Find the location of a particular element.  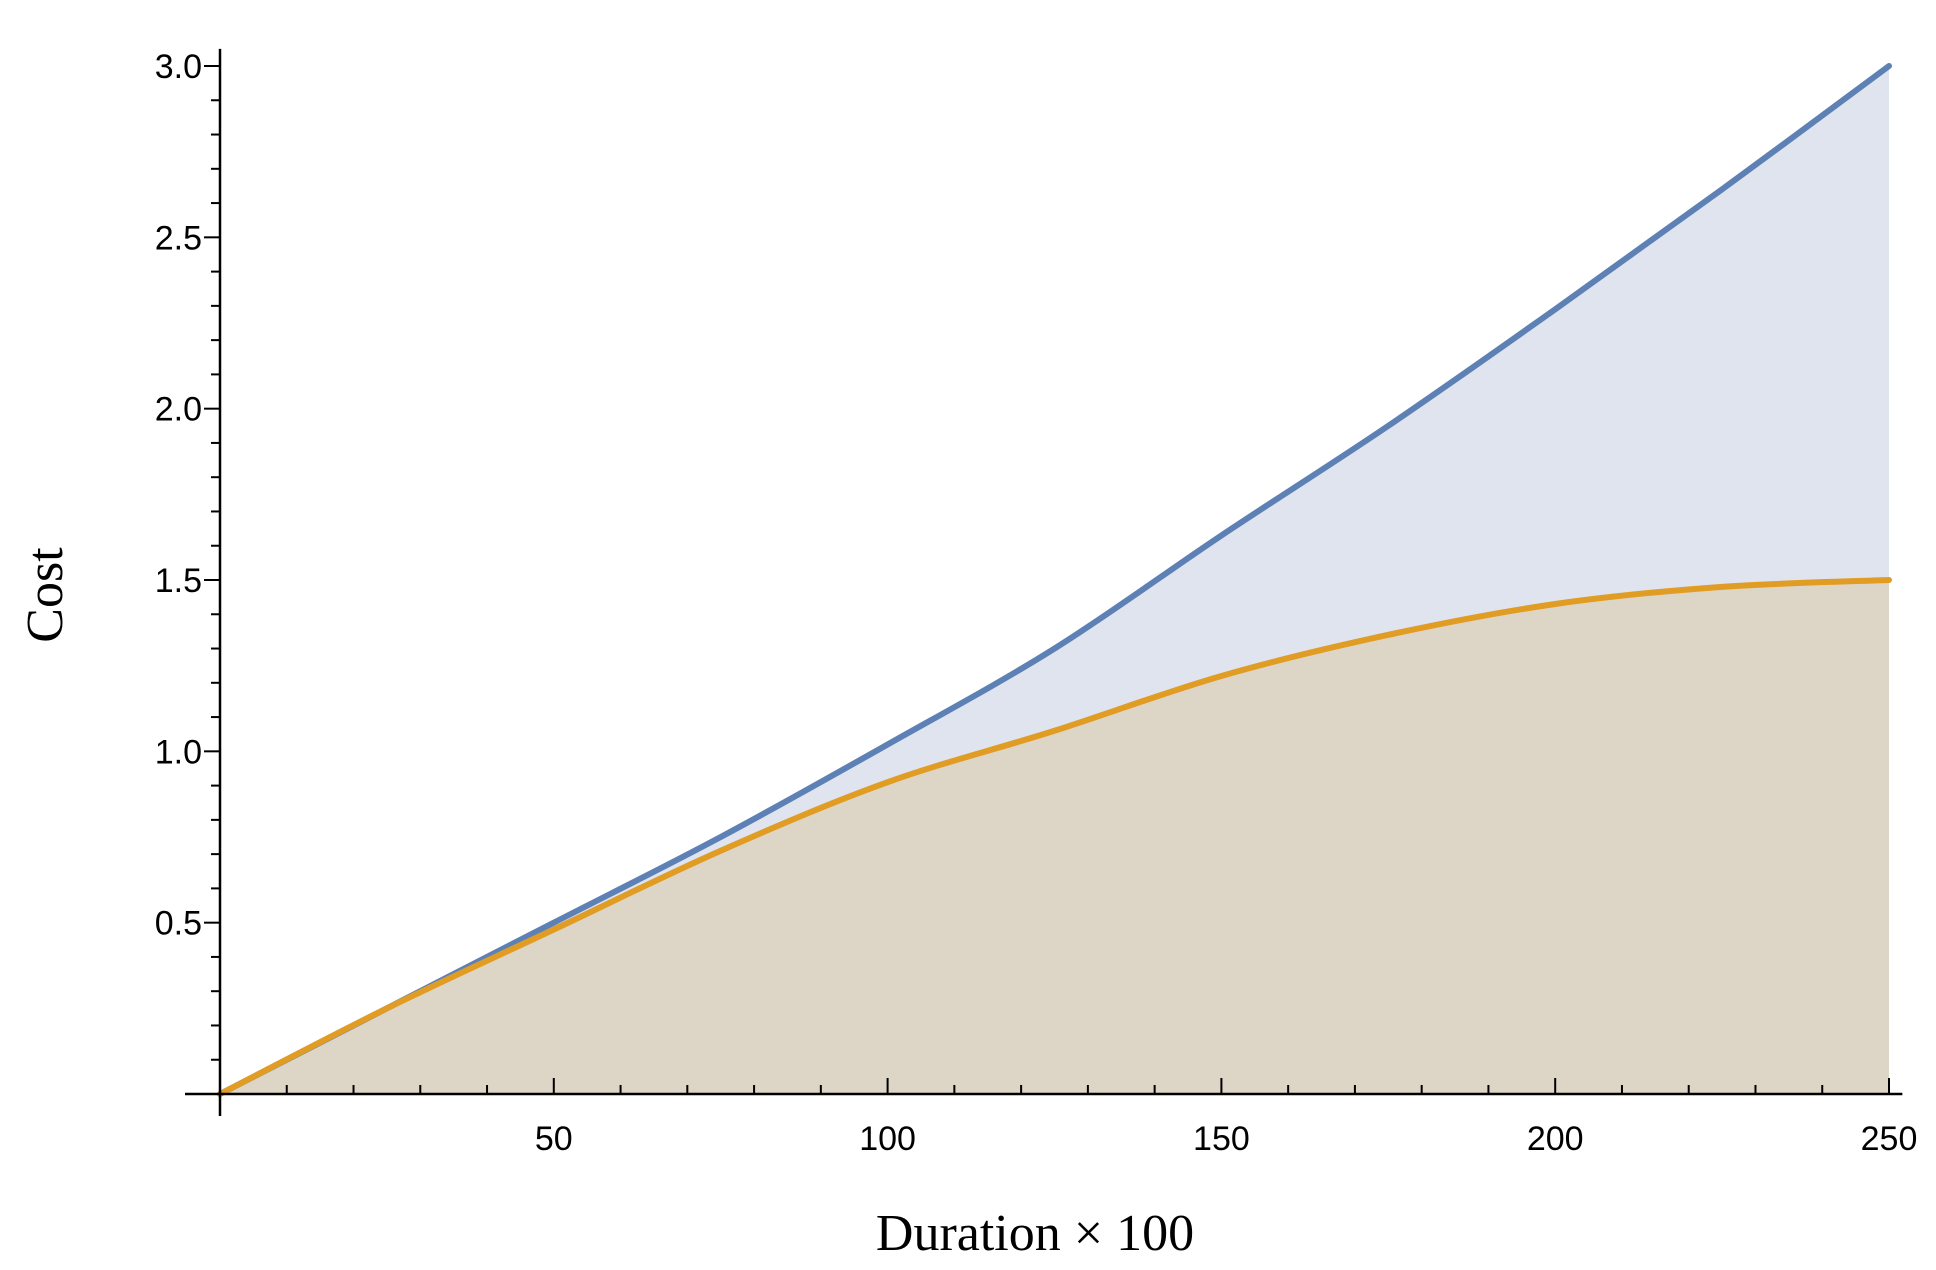

x-tick-label: 200 is located at coordinates (1555, 1139).